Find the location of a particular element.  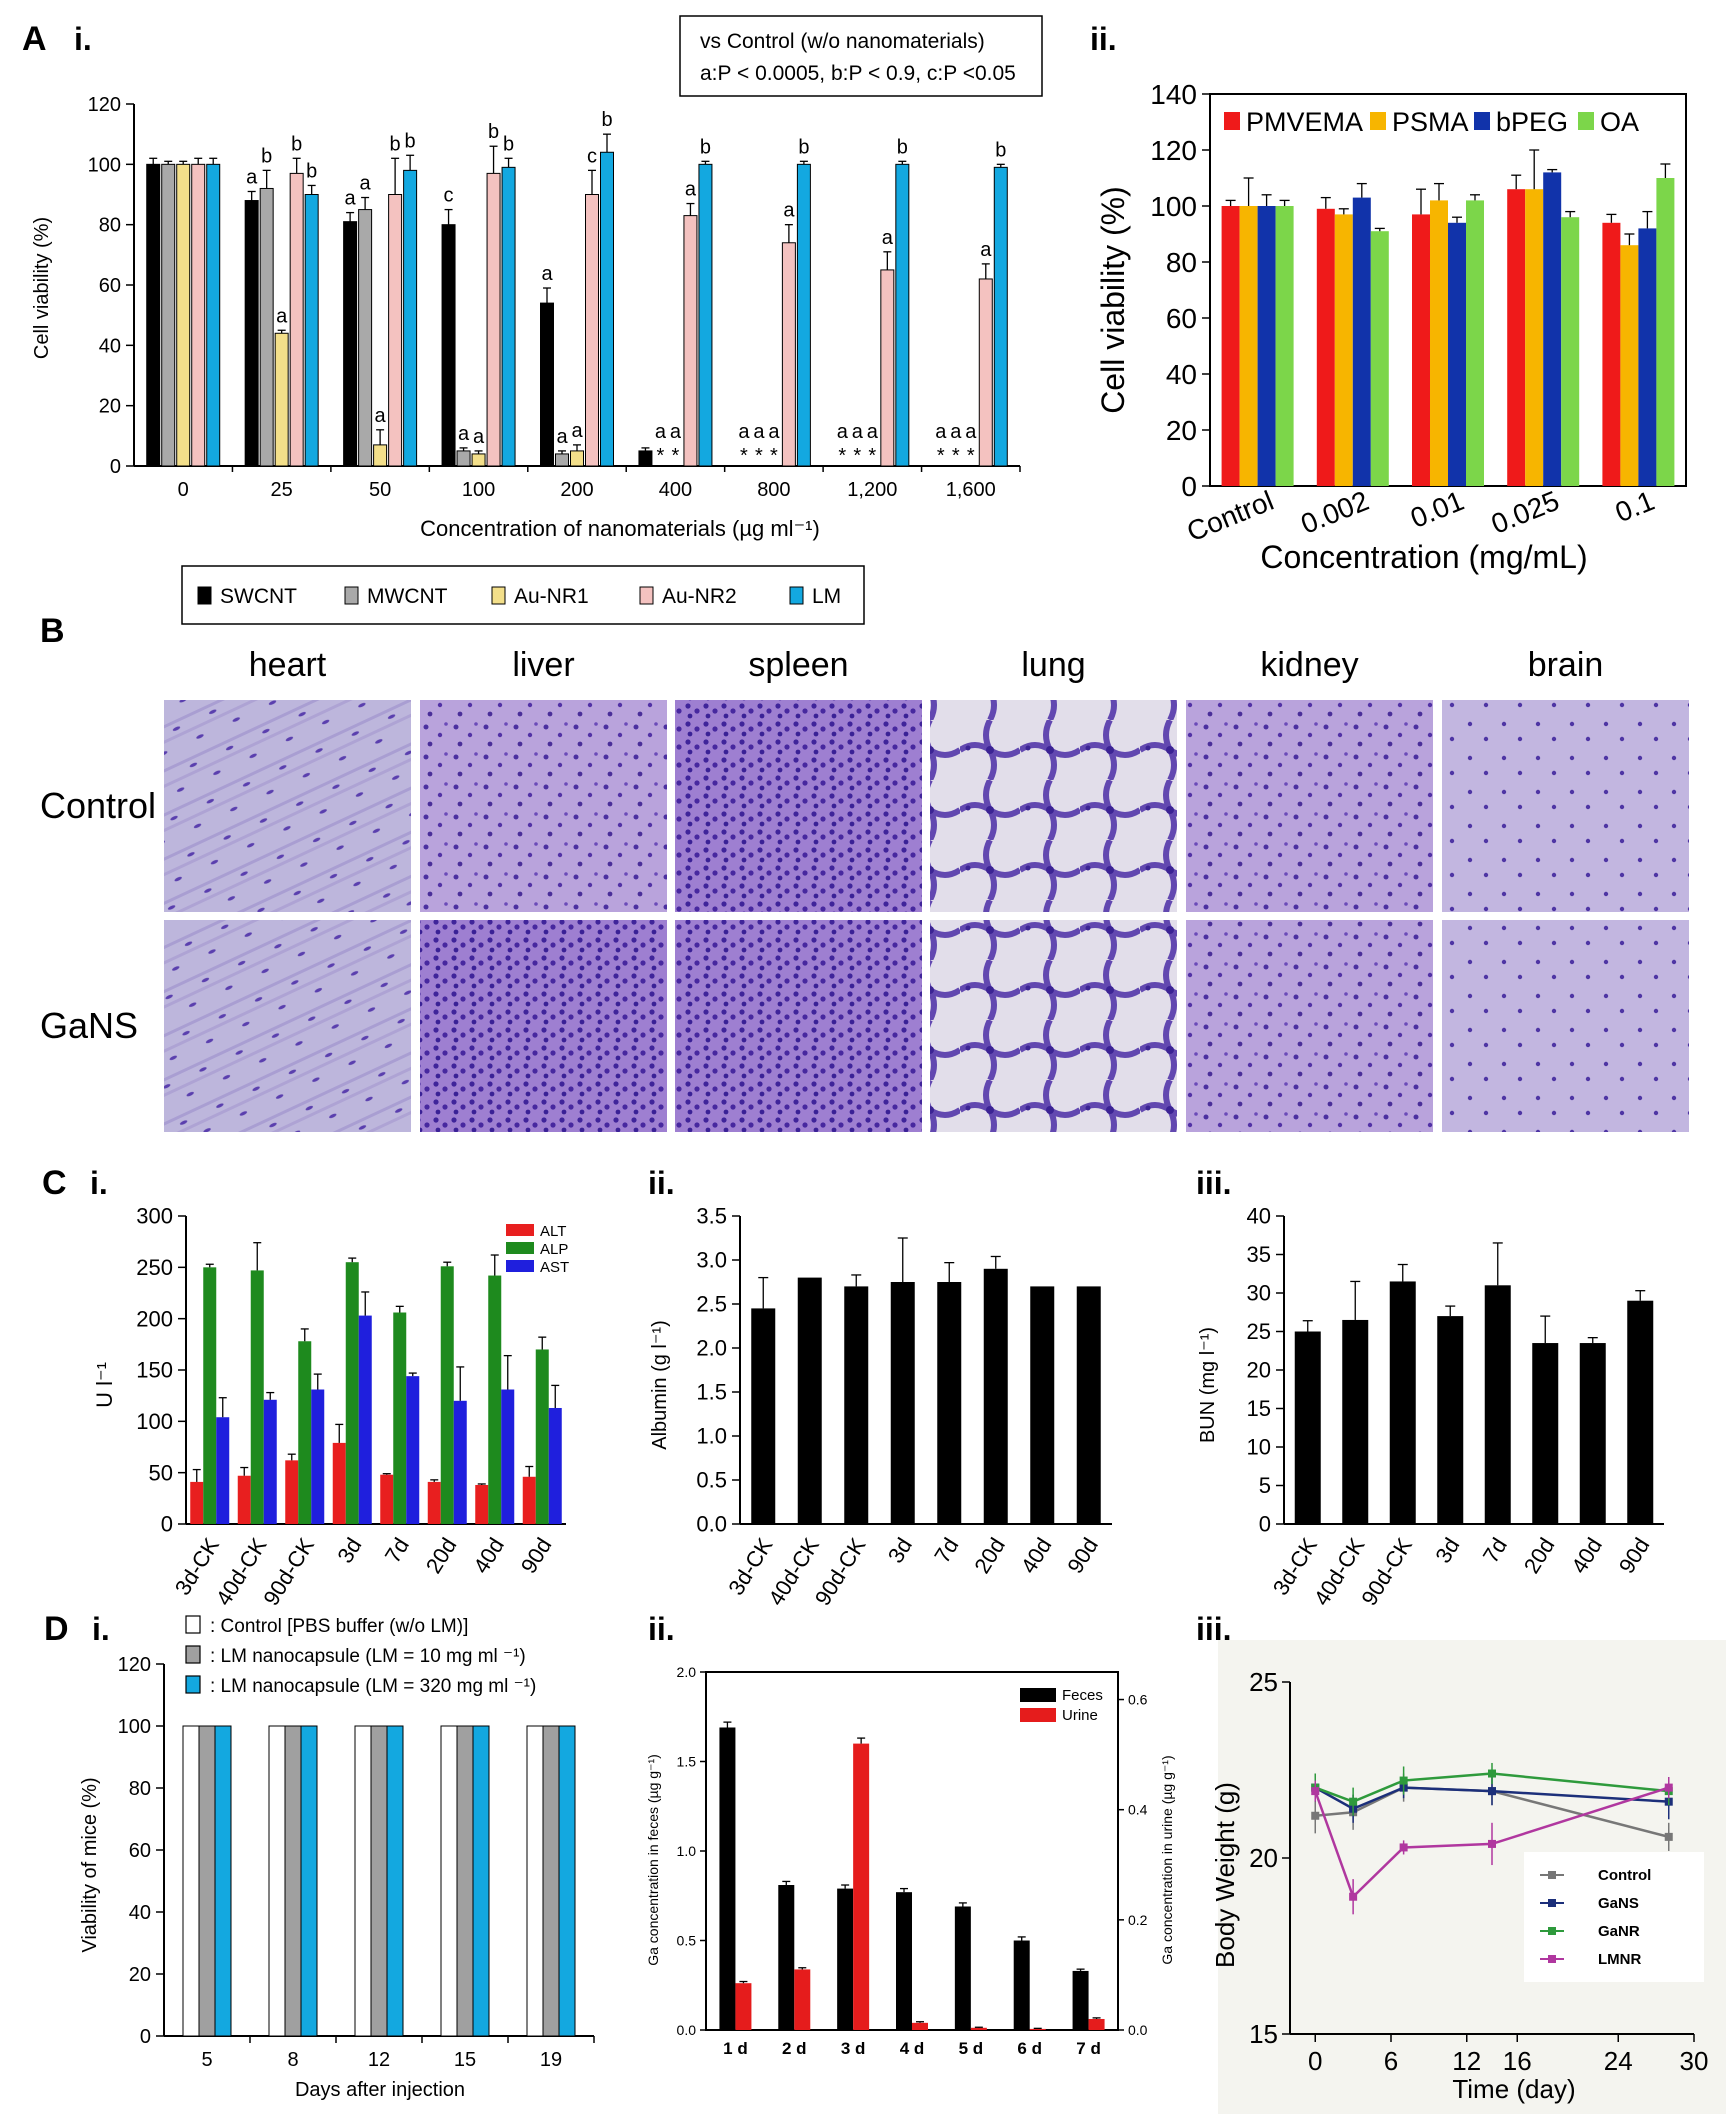

y-axis-label-left: Ga concentration in feces (µg g⁻¹) is located at coordinates (653, 1860).